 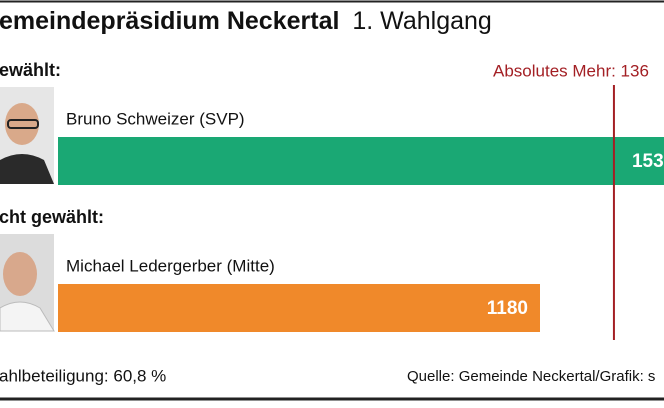 I want to click on footer-right: Quelle: Gemeinde Neckertal/Grafik: s, so click(x=531, y=376).